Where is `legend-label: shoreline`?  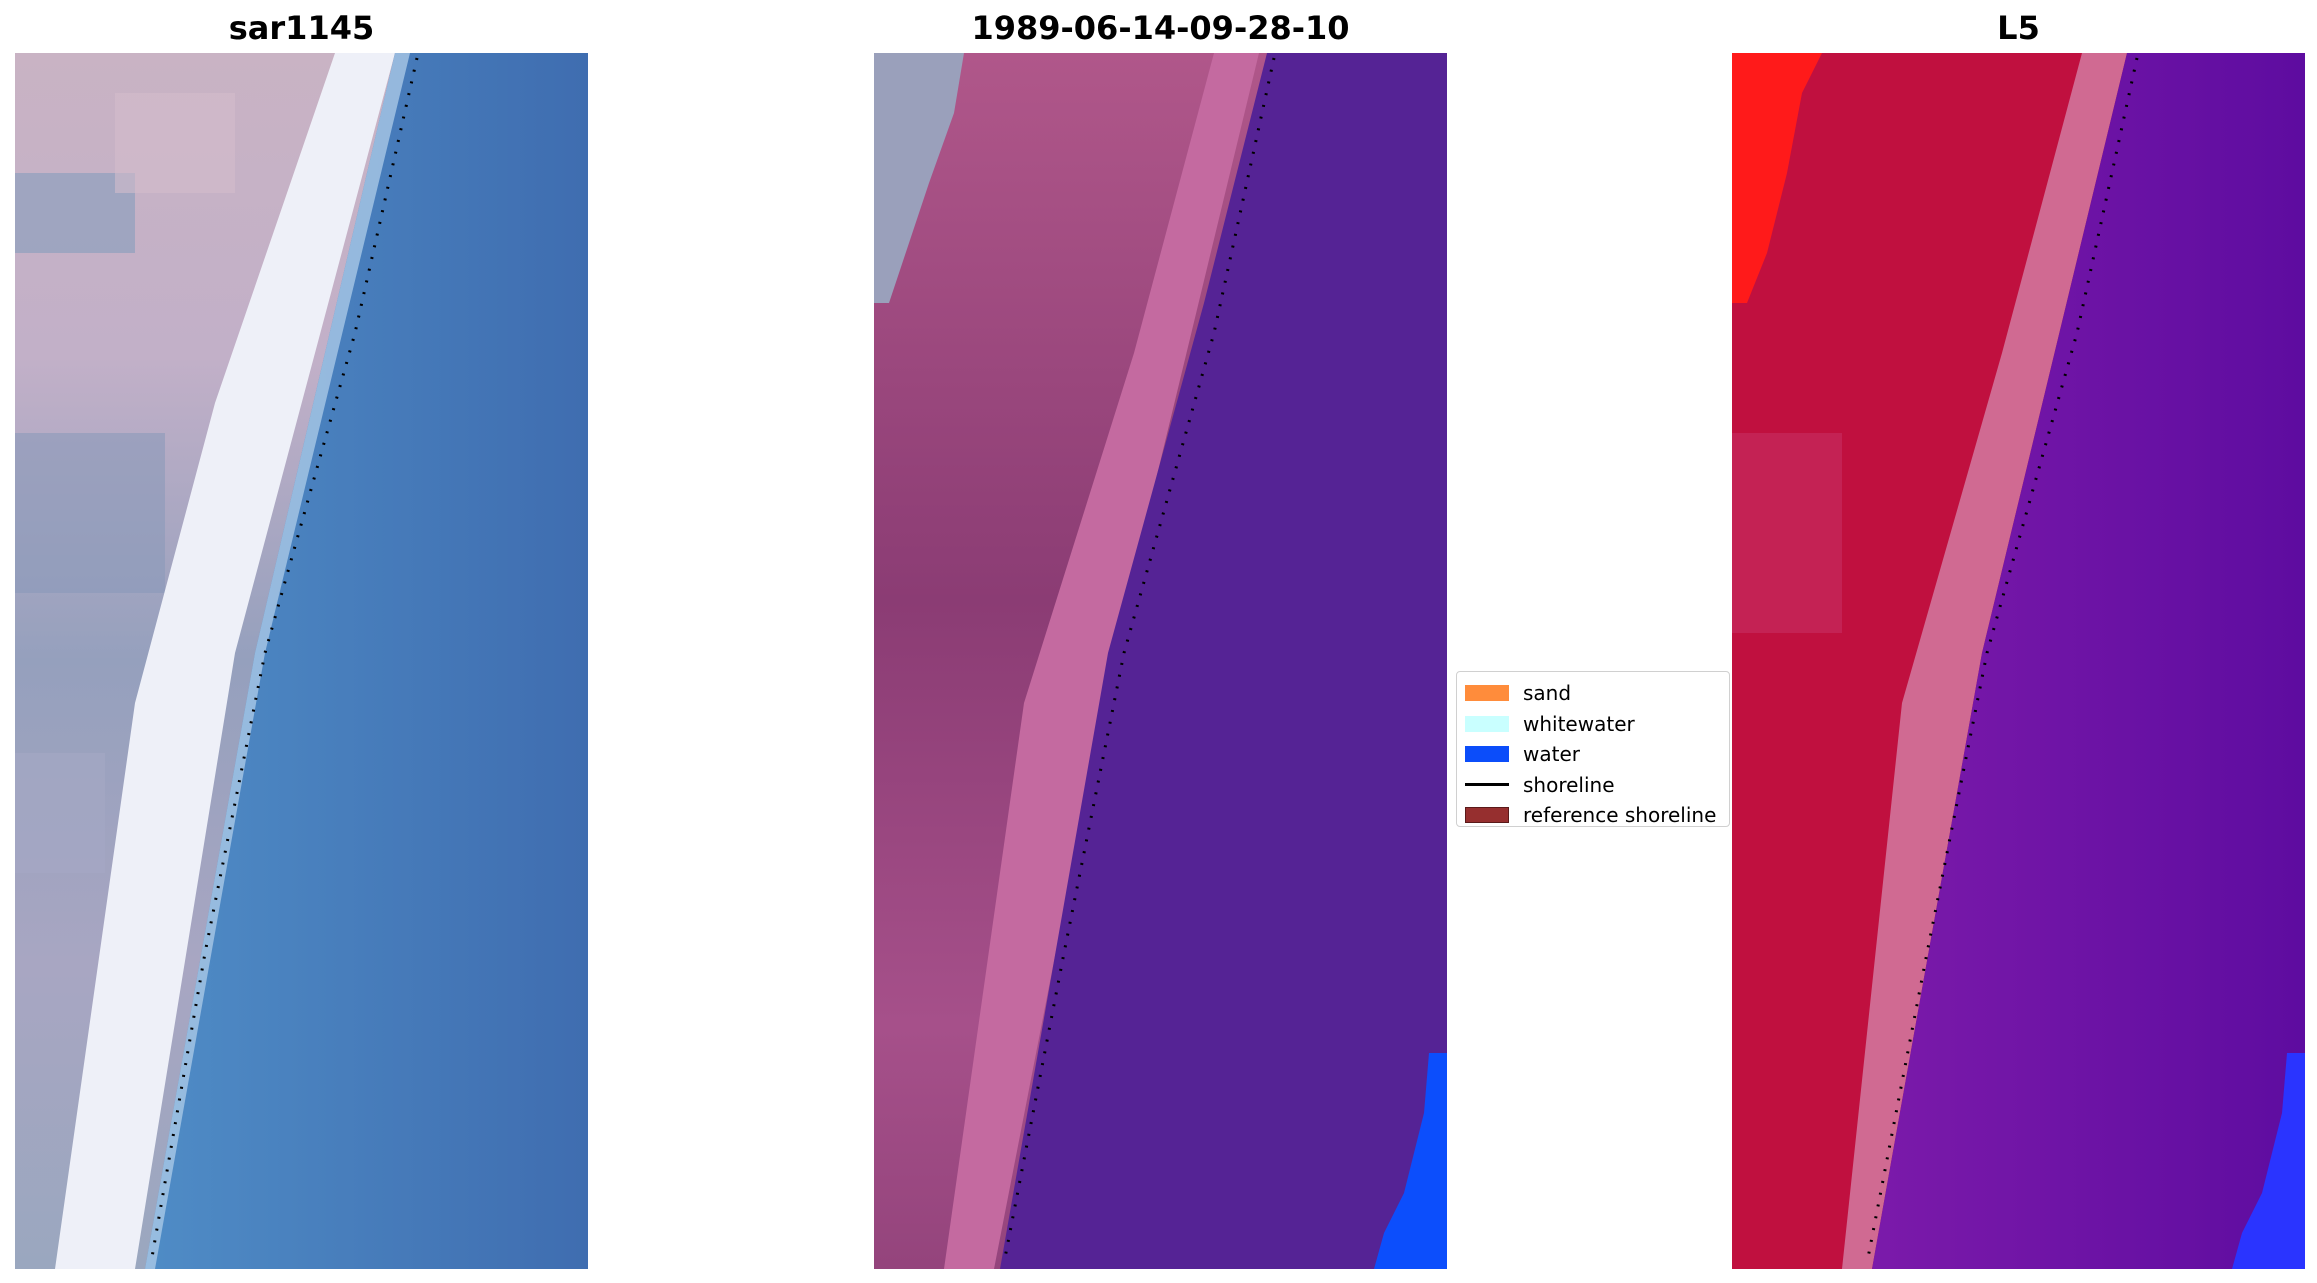
legend-label: shoreline is located at coordinates (1569, 784).